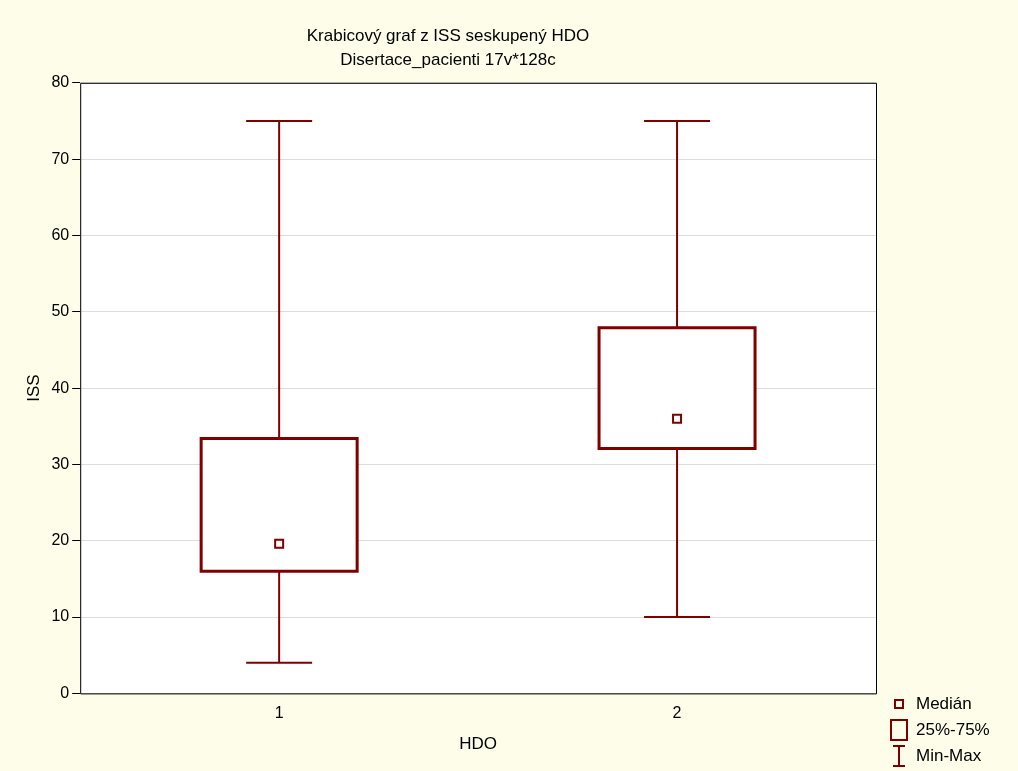 Image resolution: width=1018 pixels, height=771 pixels. Describe the element at coordinates (33, 388) in the screenshot. I see `y-axis-title: ISS` at that location.